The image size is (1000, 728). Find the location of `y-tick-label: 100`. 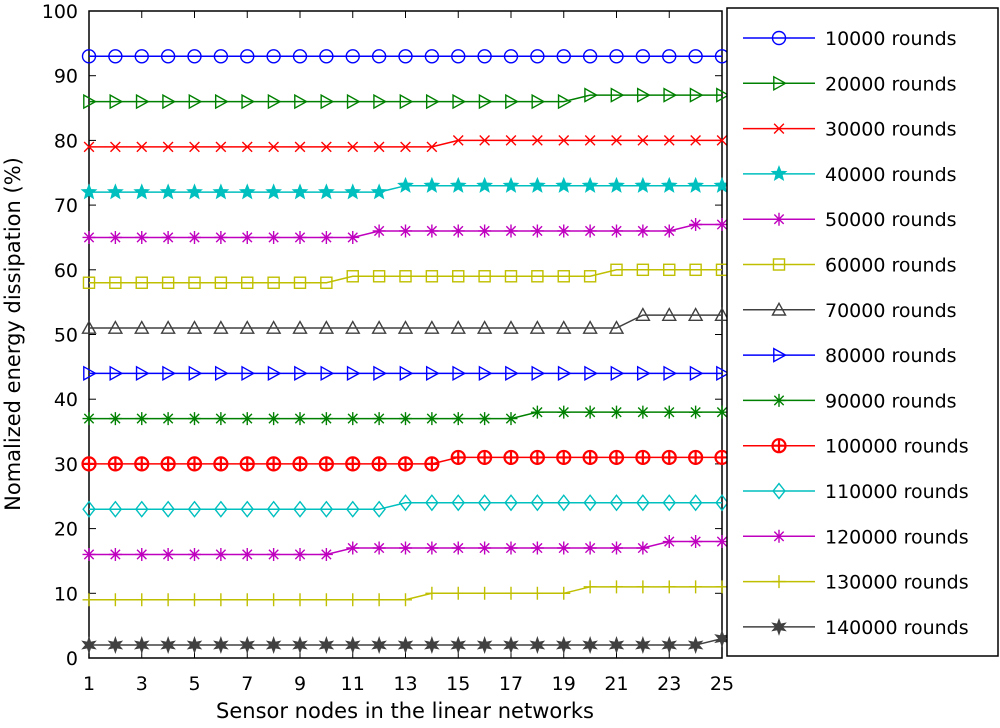

y-tick-label: 100 is located at coordinates (60, 12).